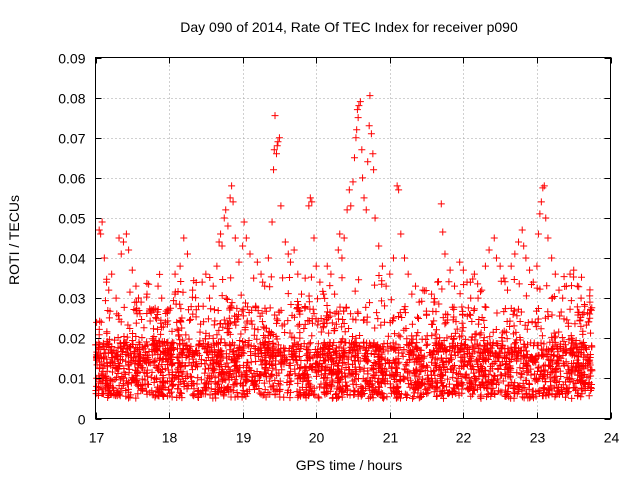 Image resolution: width=640 pixels, height=480 pixels. What do you see at coordinates (71, 59) in the screenshot?
I see `y-tick-label: 0.09` at bounding box center [71, 59].